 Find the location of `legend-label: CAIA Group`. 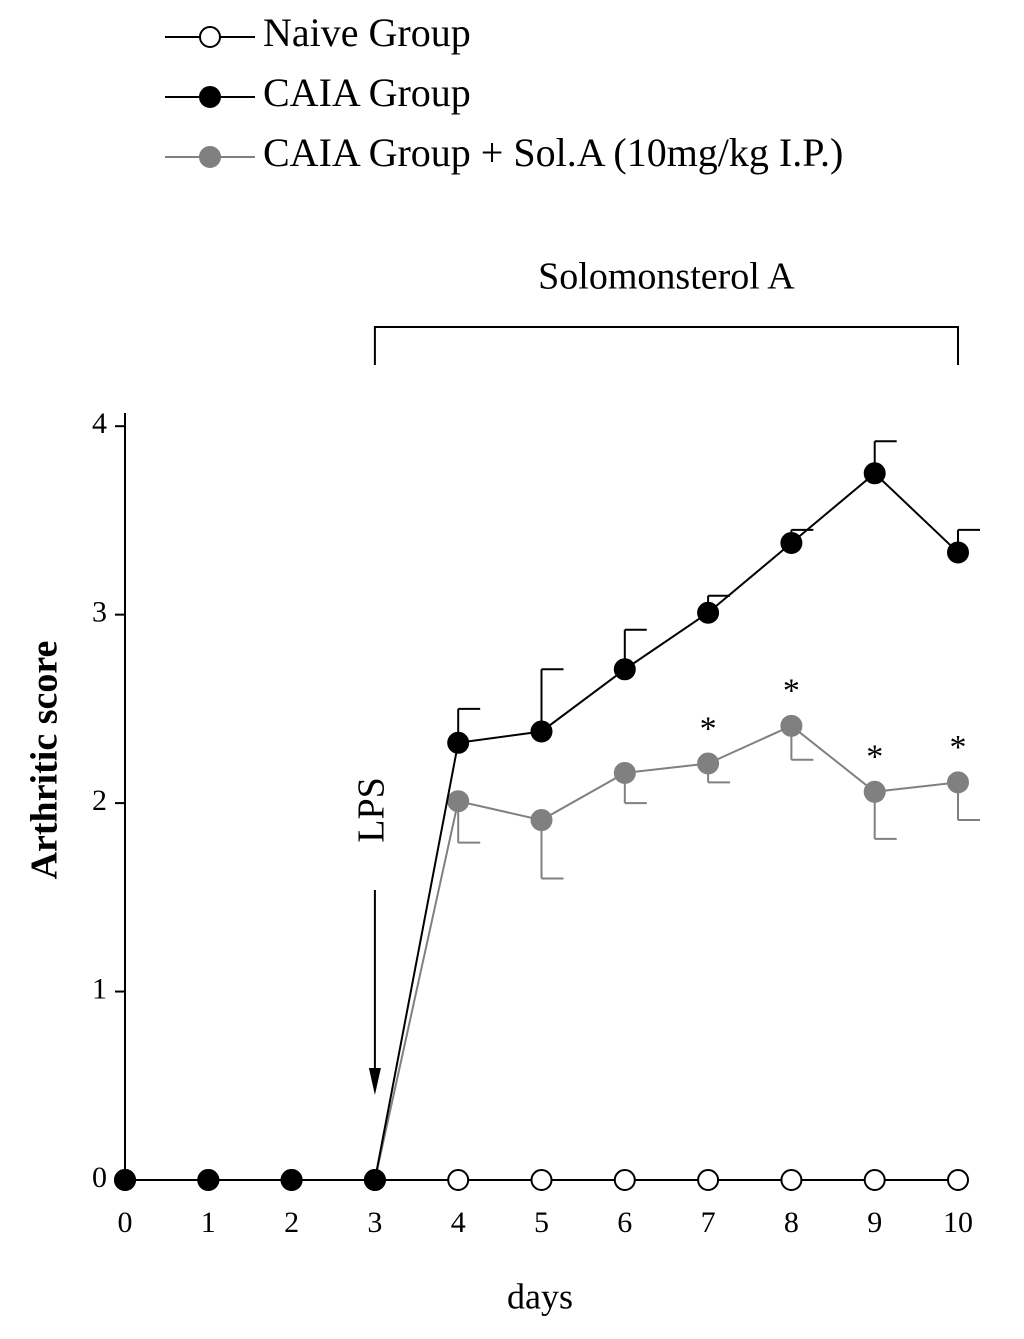

legend-label: CAIA Group is located at coordinates (367, 92).